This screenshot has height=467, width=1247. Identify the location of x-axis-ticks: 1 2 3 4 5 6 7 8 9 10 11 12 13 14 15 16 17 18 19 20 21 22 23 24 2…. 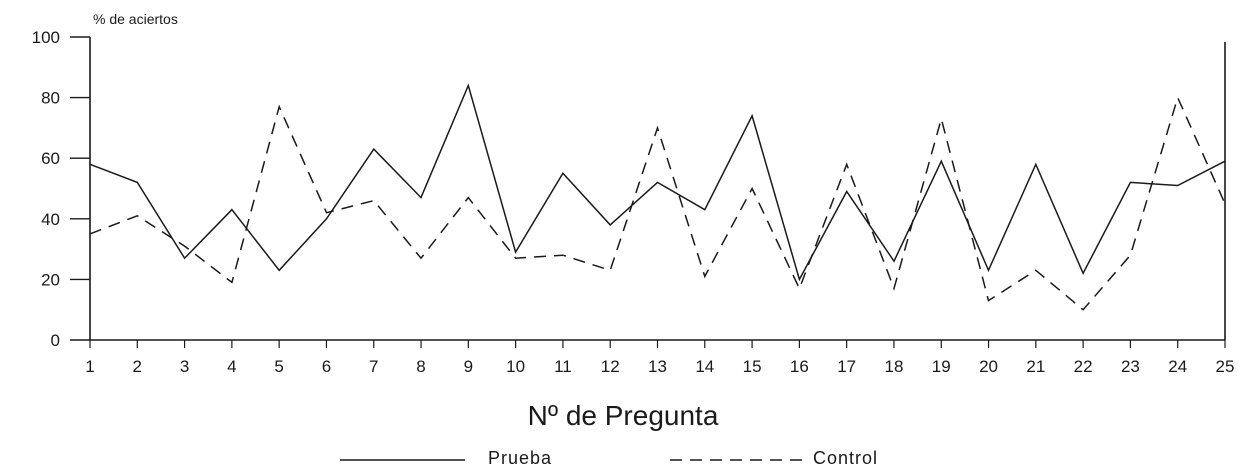
(659, 358).